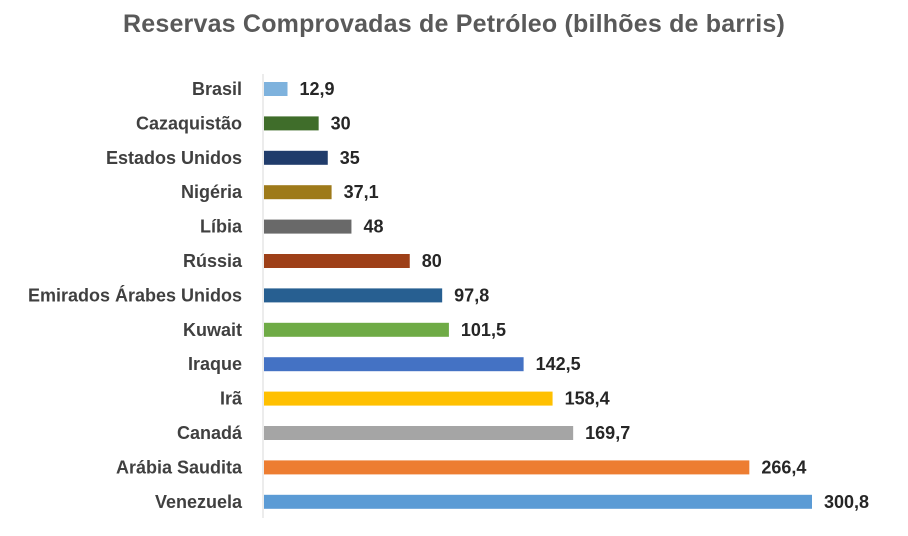  What do you see at coordinates (846, 502) in the screenshot?
I see `data-label: 300,8` at bounding box center [846, 502].